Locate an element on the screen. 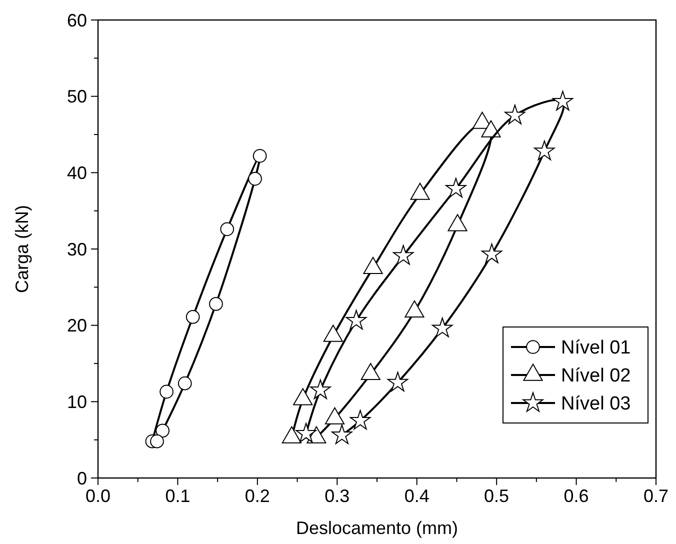  legend-label: Nível 03 is located at coordinates (596, 404).